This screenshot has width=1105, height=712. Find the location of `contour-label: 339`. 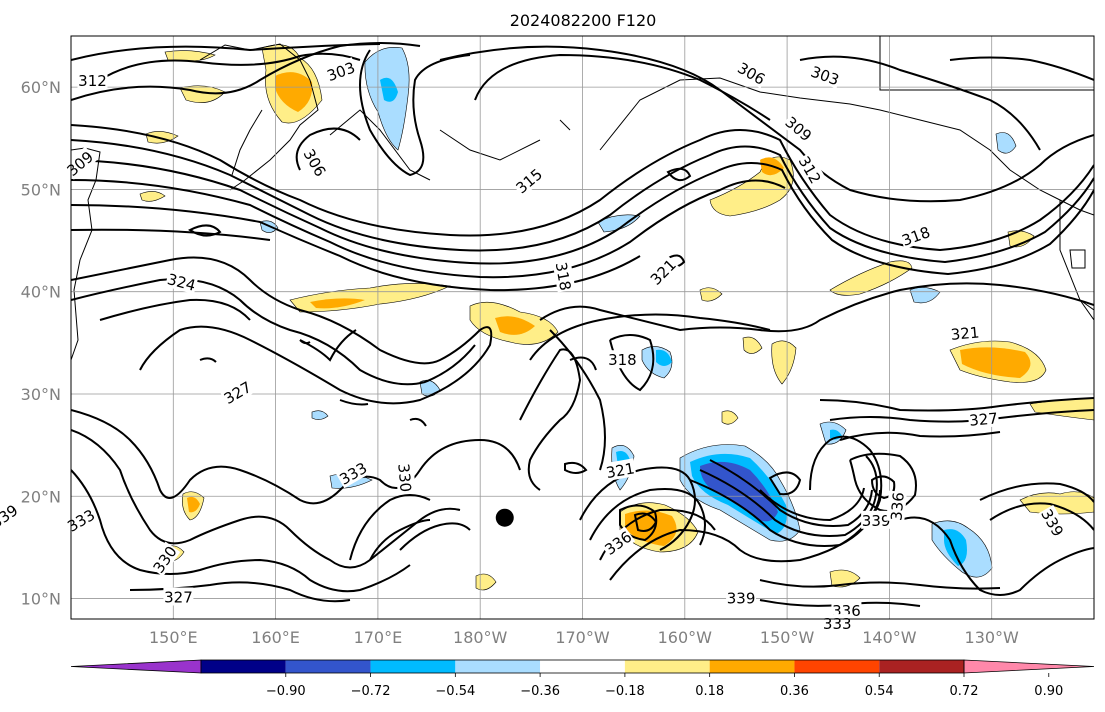

contour-label: 339 is located at coordinates (876, 520).